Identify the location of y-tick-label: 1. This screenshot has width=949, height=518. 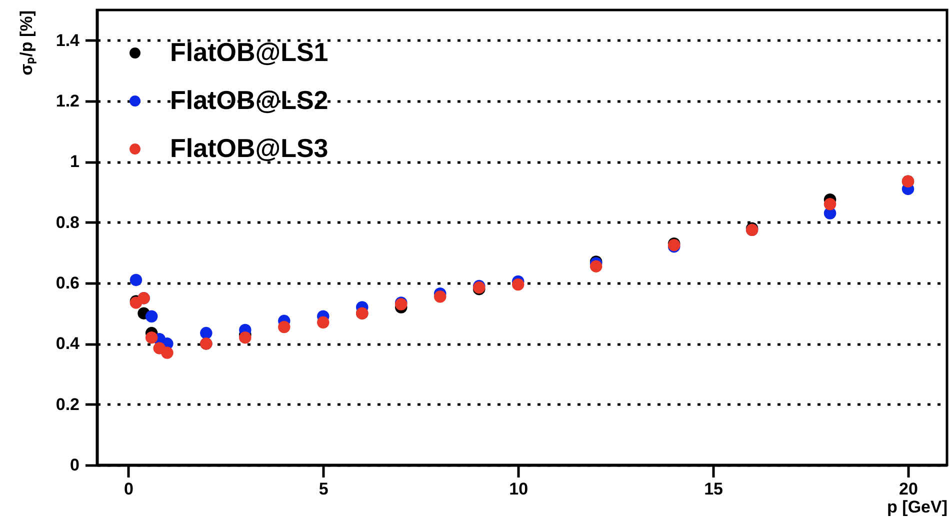
(75, 162).